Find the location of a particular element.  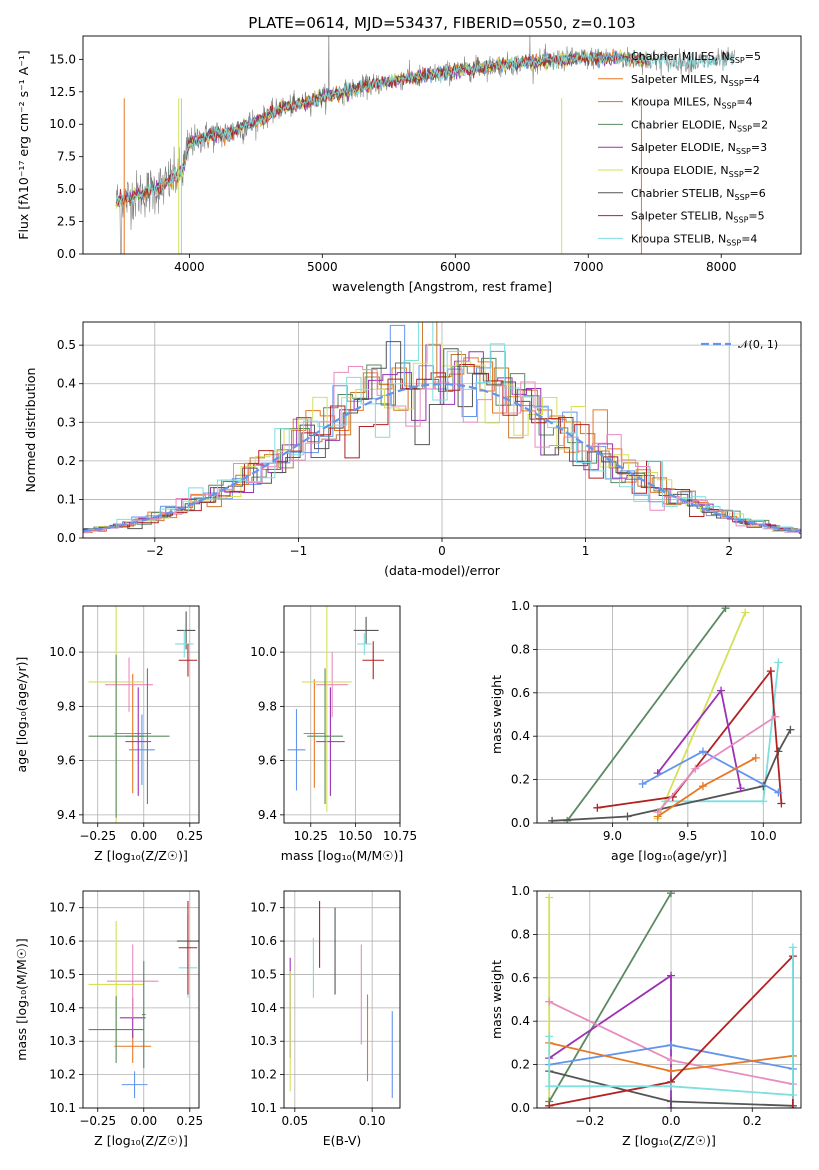

x-tick-label: 10.25 is located at coordinates (311, 836).